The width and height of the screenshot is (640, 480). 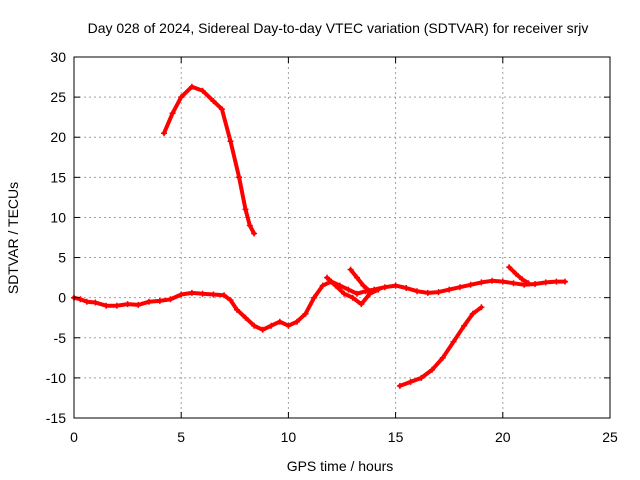 What do you see at coordinates (340, 466) in the screenshot?
I see `x-axis-label: GPS time / hours` at bounding box center [340, 466].